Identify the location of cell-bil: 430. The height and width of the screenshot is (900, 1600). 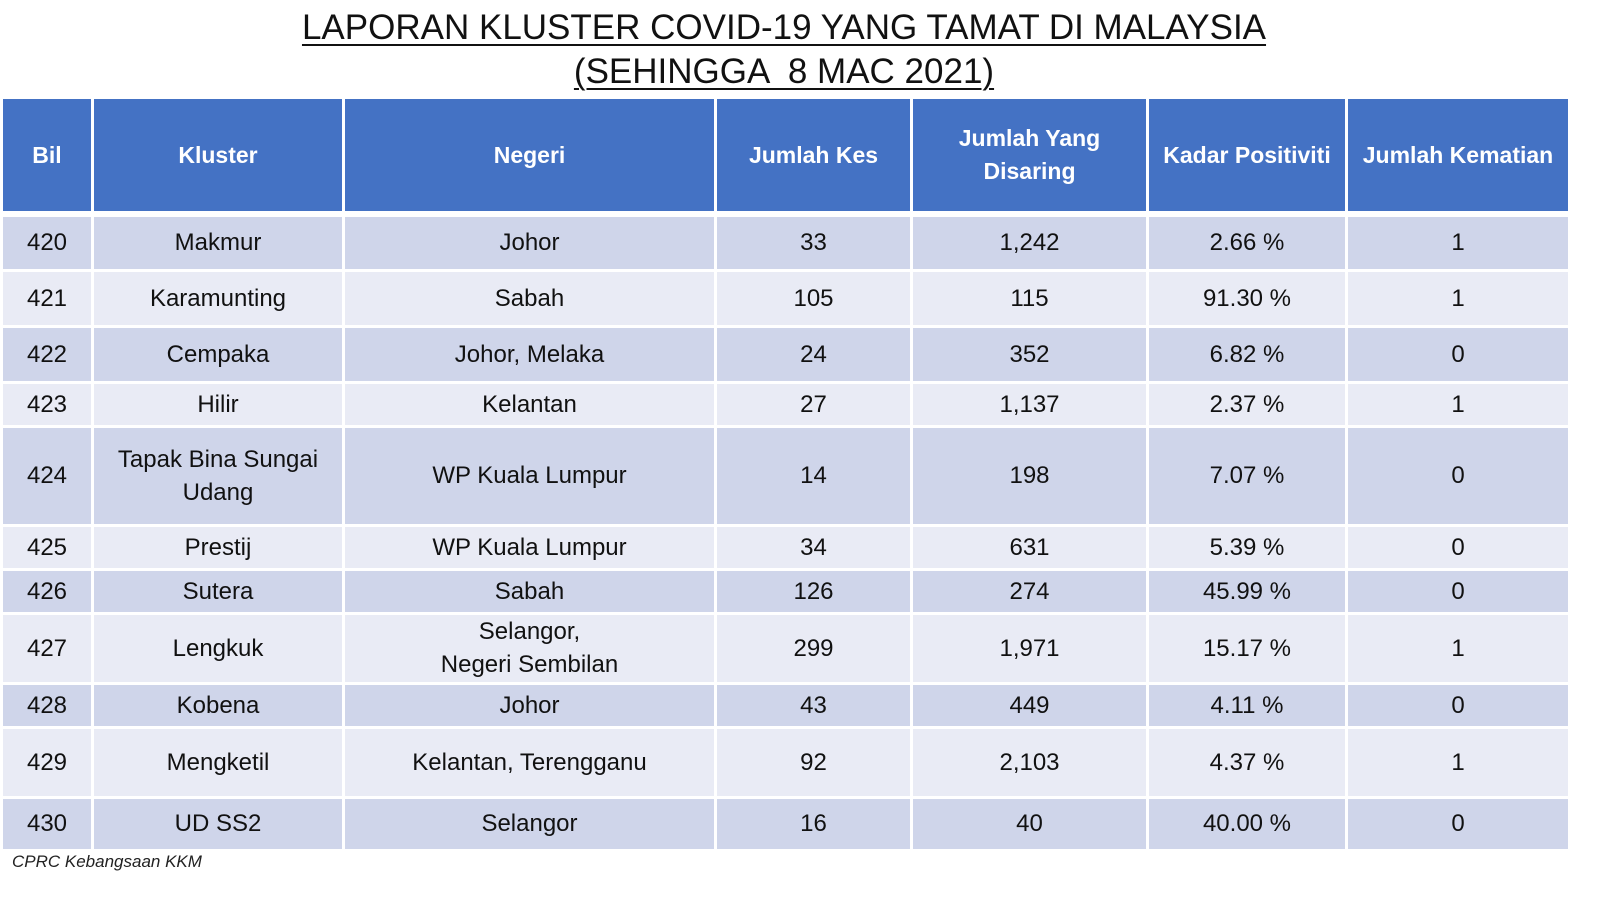
(47, 823).